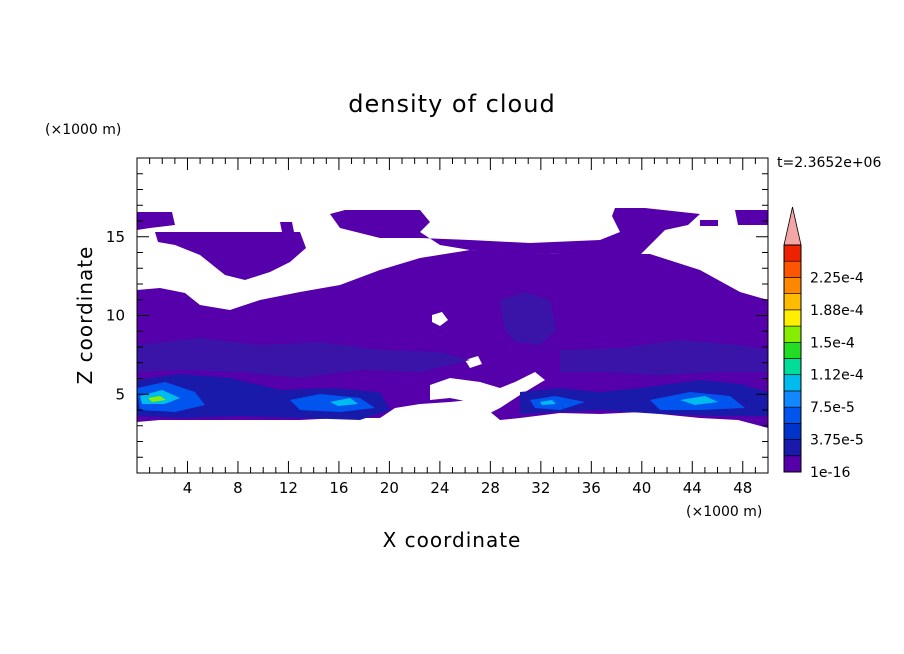 This screenshot has height=654, width=904. I want to click on y-tick-label: 15, so click(115, 237).